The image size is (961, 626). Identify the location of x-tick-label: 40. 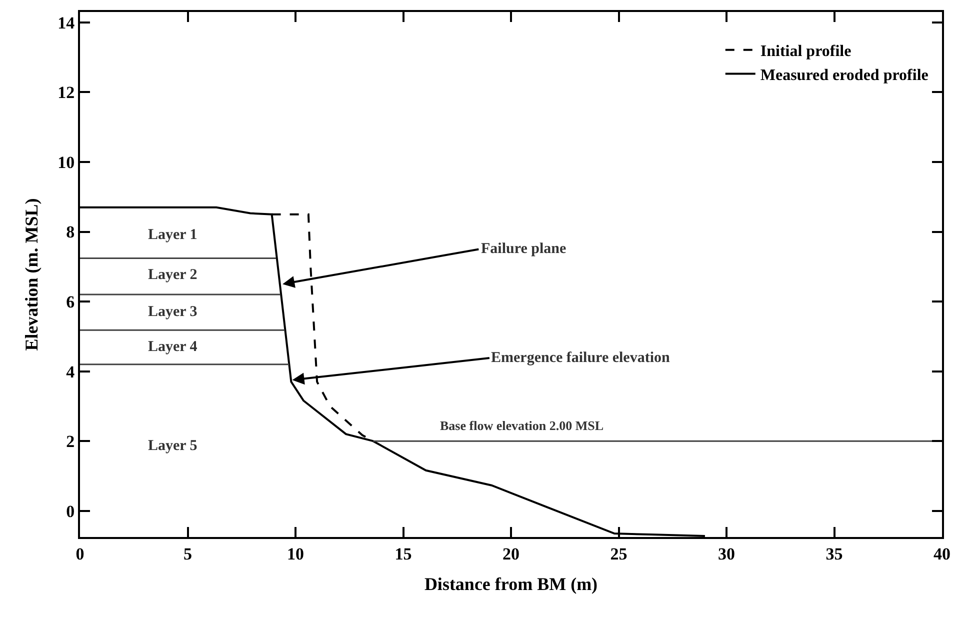
(942, 554).